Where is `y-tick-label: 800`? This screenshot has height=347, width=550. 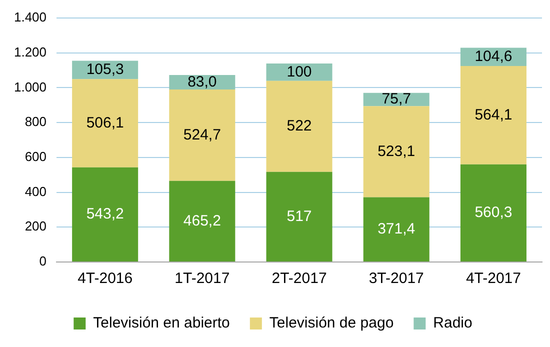
y-tick-label: 800 is located at coordinates (35, 122).